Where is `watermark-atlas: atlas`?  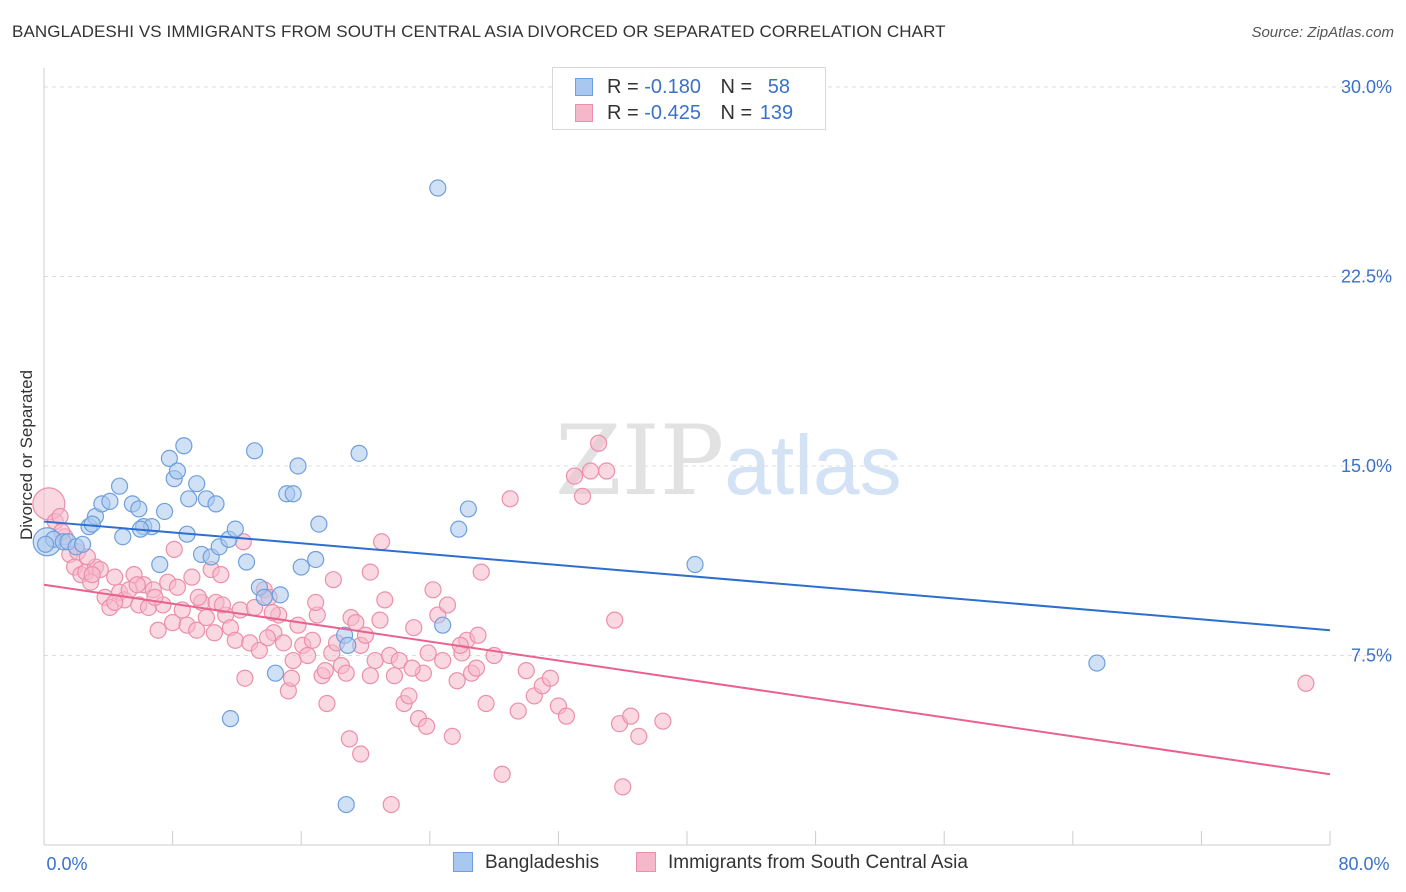
watermark-atlas: atlas is located at coordinates (813, 465).